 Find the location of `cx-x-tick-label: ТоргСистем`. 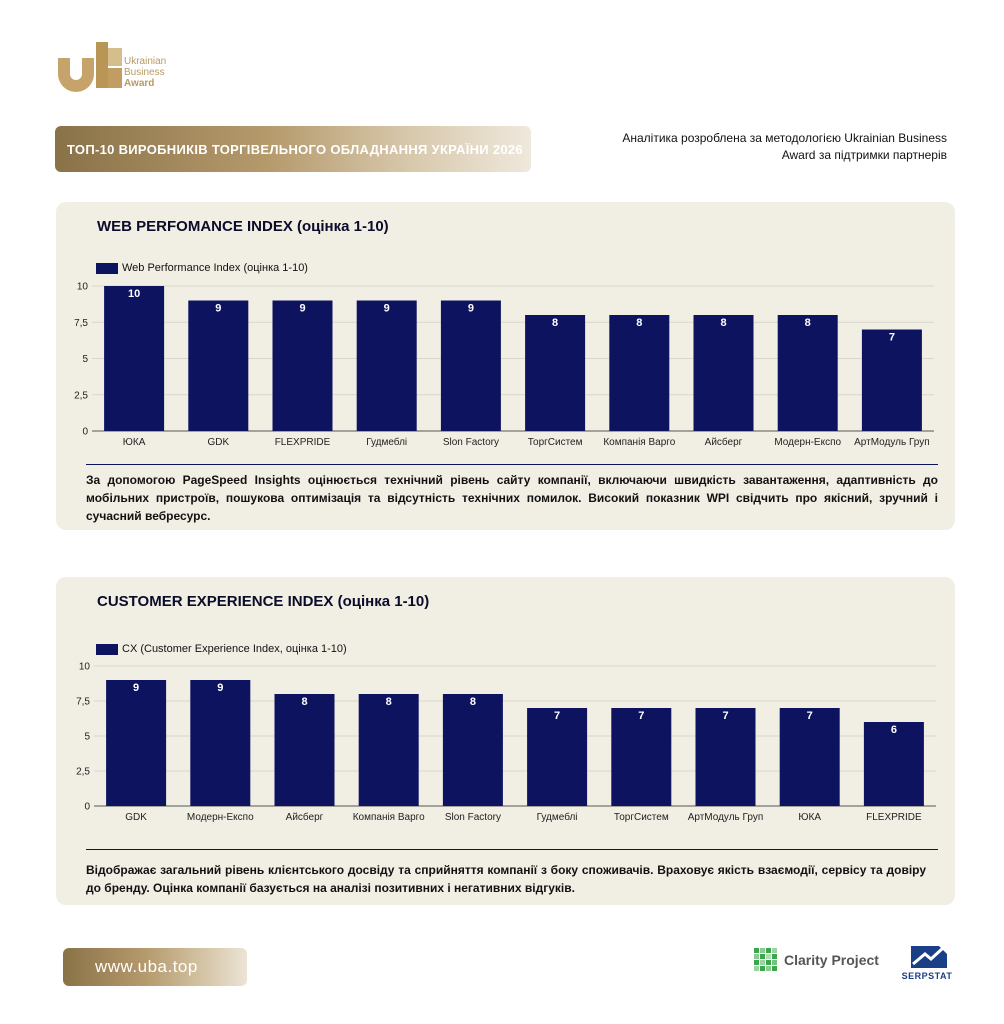

cx-x-tick-label: ТоргСистем is located at coordinates (641, 817).